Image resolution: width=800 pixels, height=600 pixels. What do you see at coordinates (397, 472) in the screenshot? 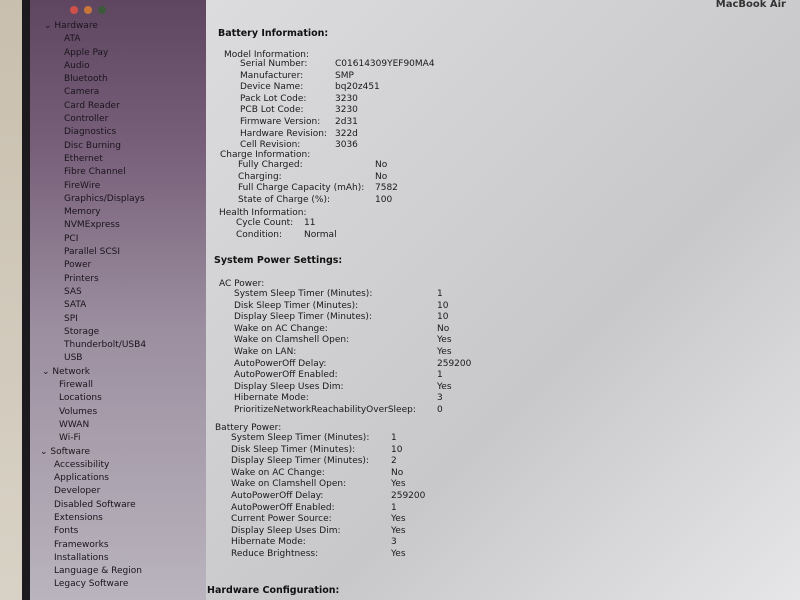
I see `property-value: No` at bounding box center [397, 472].